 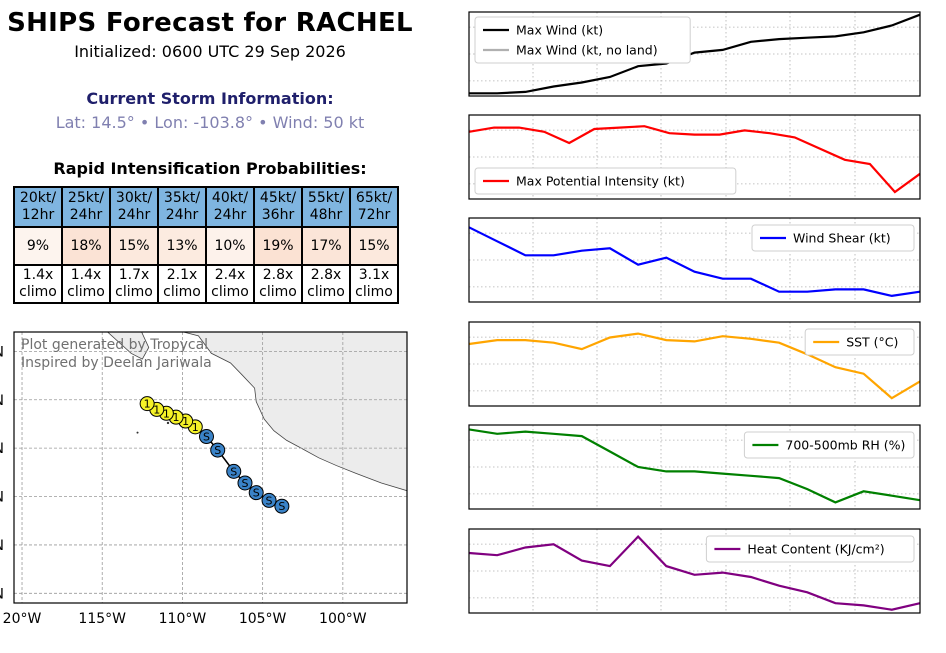 I want to click on ships-panel: Wind Shear (kt), so click(x=694, y=260).